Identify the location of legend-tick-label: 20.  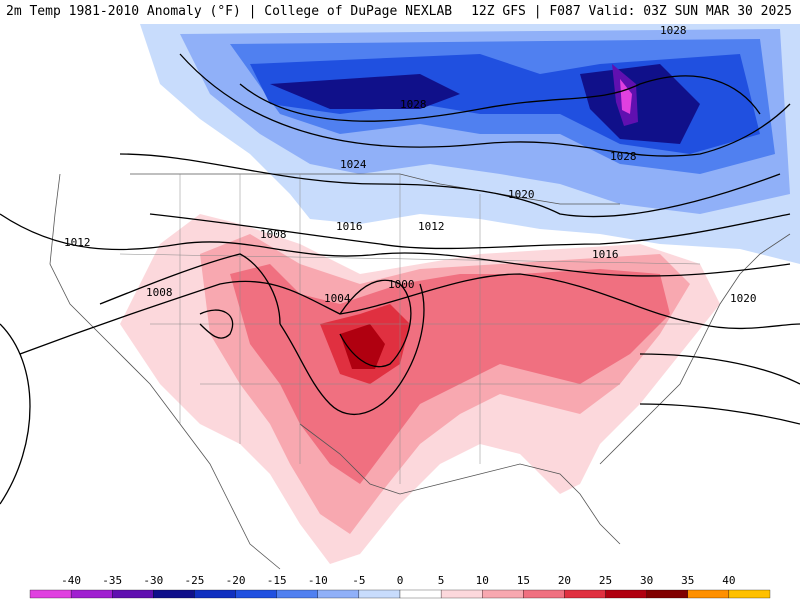
(564, 580).